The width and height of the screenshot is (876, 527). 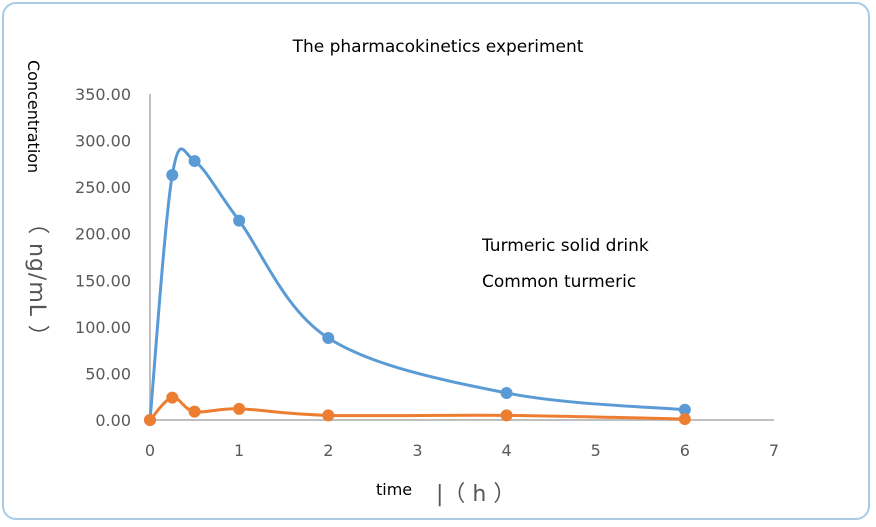 What do you see at coordinates (36, 280) in the screenshot?
I see `y-axis-unit: （ ng/mL ）` at bounding box center [36, 280].